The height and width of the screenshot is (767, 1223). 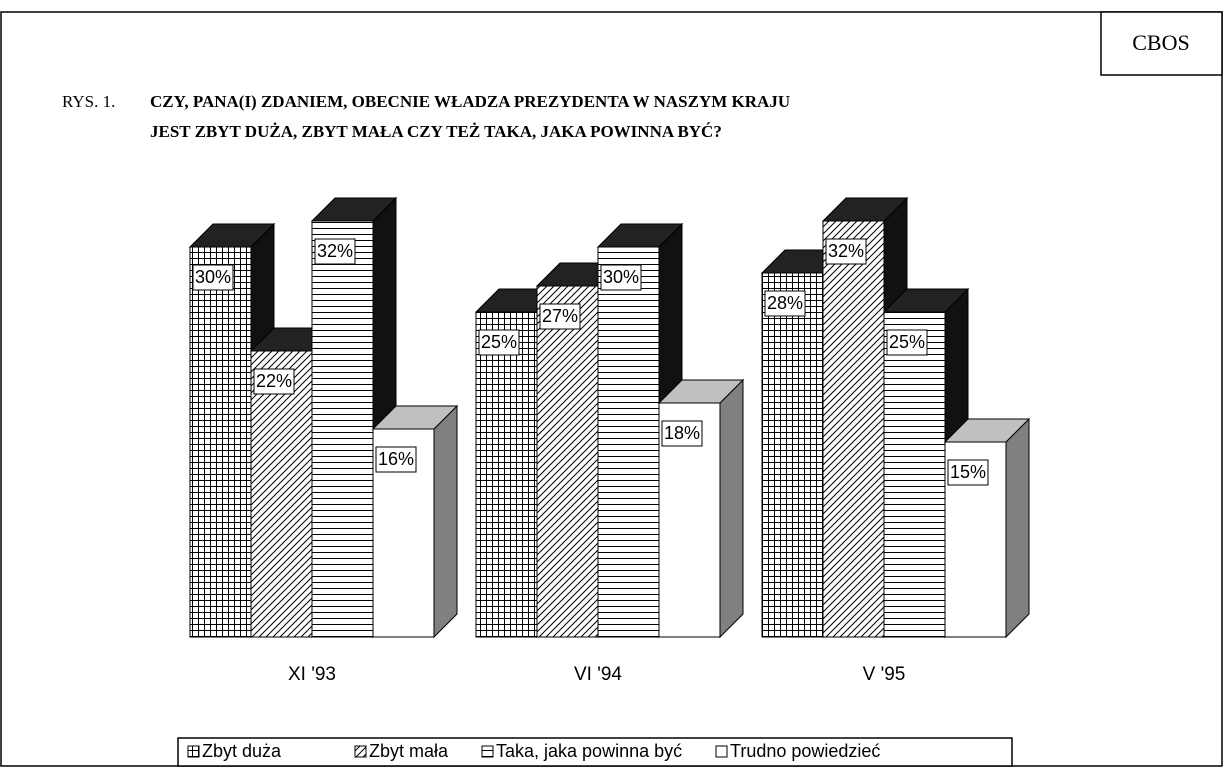 I want to click on source: CBOS, so click(x=1160, y=42).